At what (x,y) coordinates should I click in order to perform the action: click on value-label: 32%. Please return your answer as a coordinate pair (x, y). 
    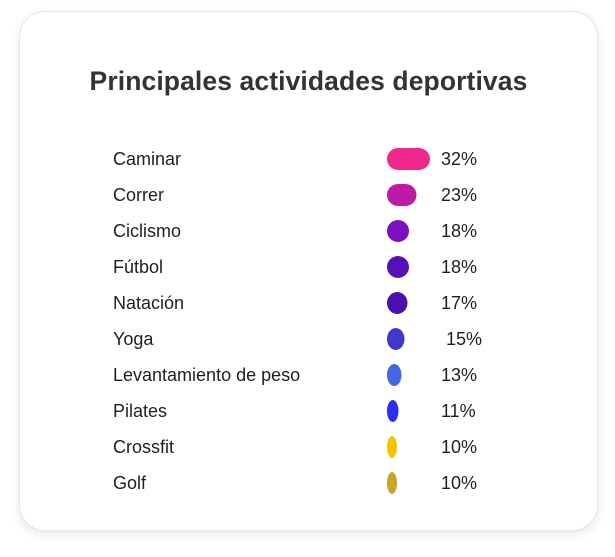
    Looking at the image, I should click on (459, 159).